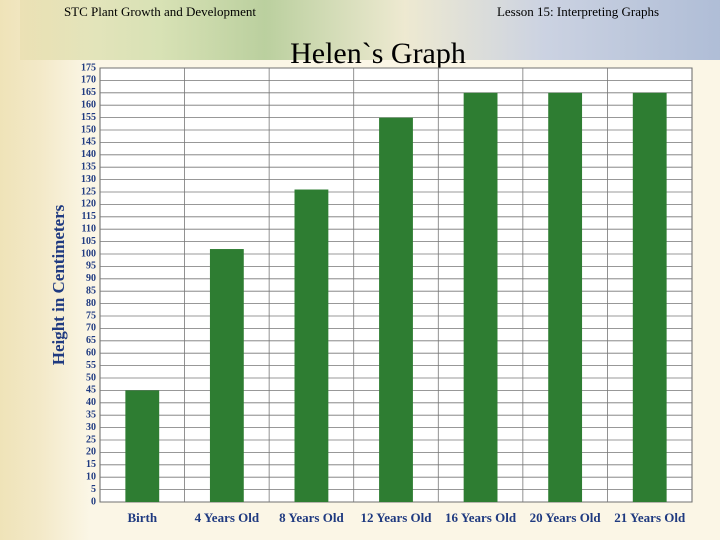  What do you see at coordinates (91, 427) in the screenshot?
I see `y-tick-label: 30` at bounding box center [91, 427].